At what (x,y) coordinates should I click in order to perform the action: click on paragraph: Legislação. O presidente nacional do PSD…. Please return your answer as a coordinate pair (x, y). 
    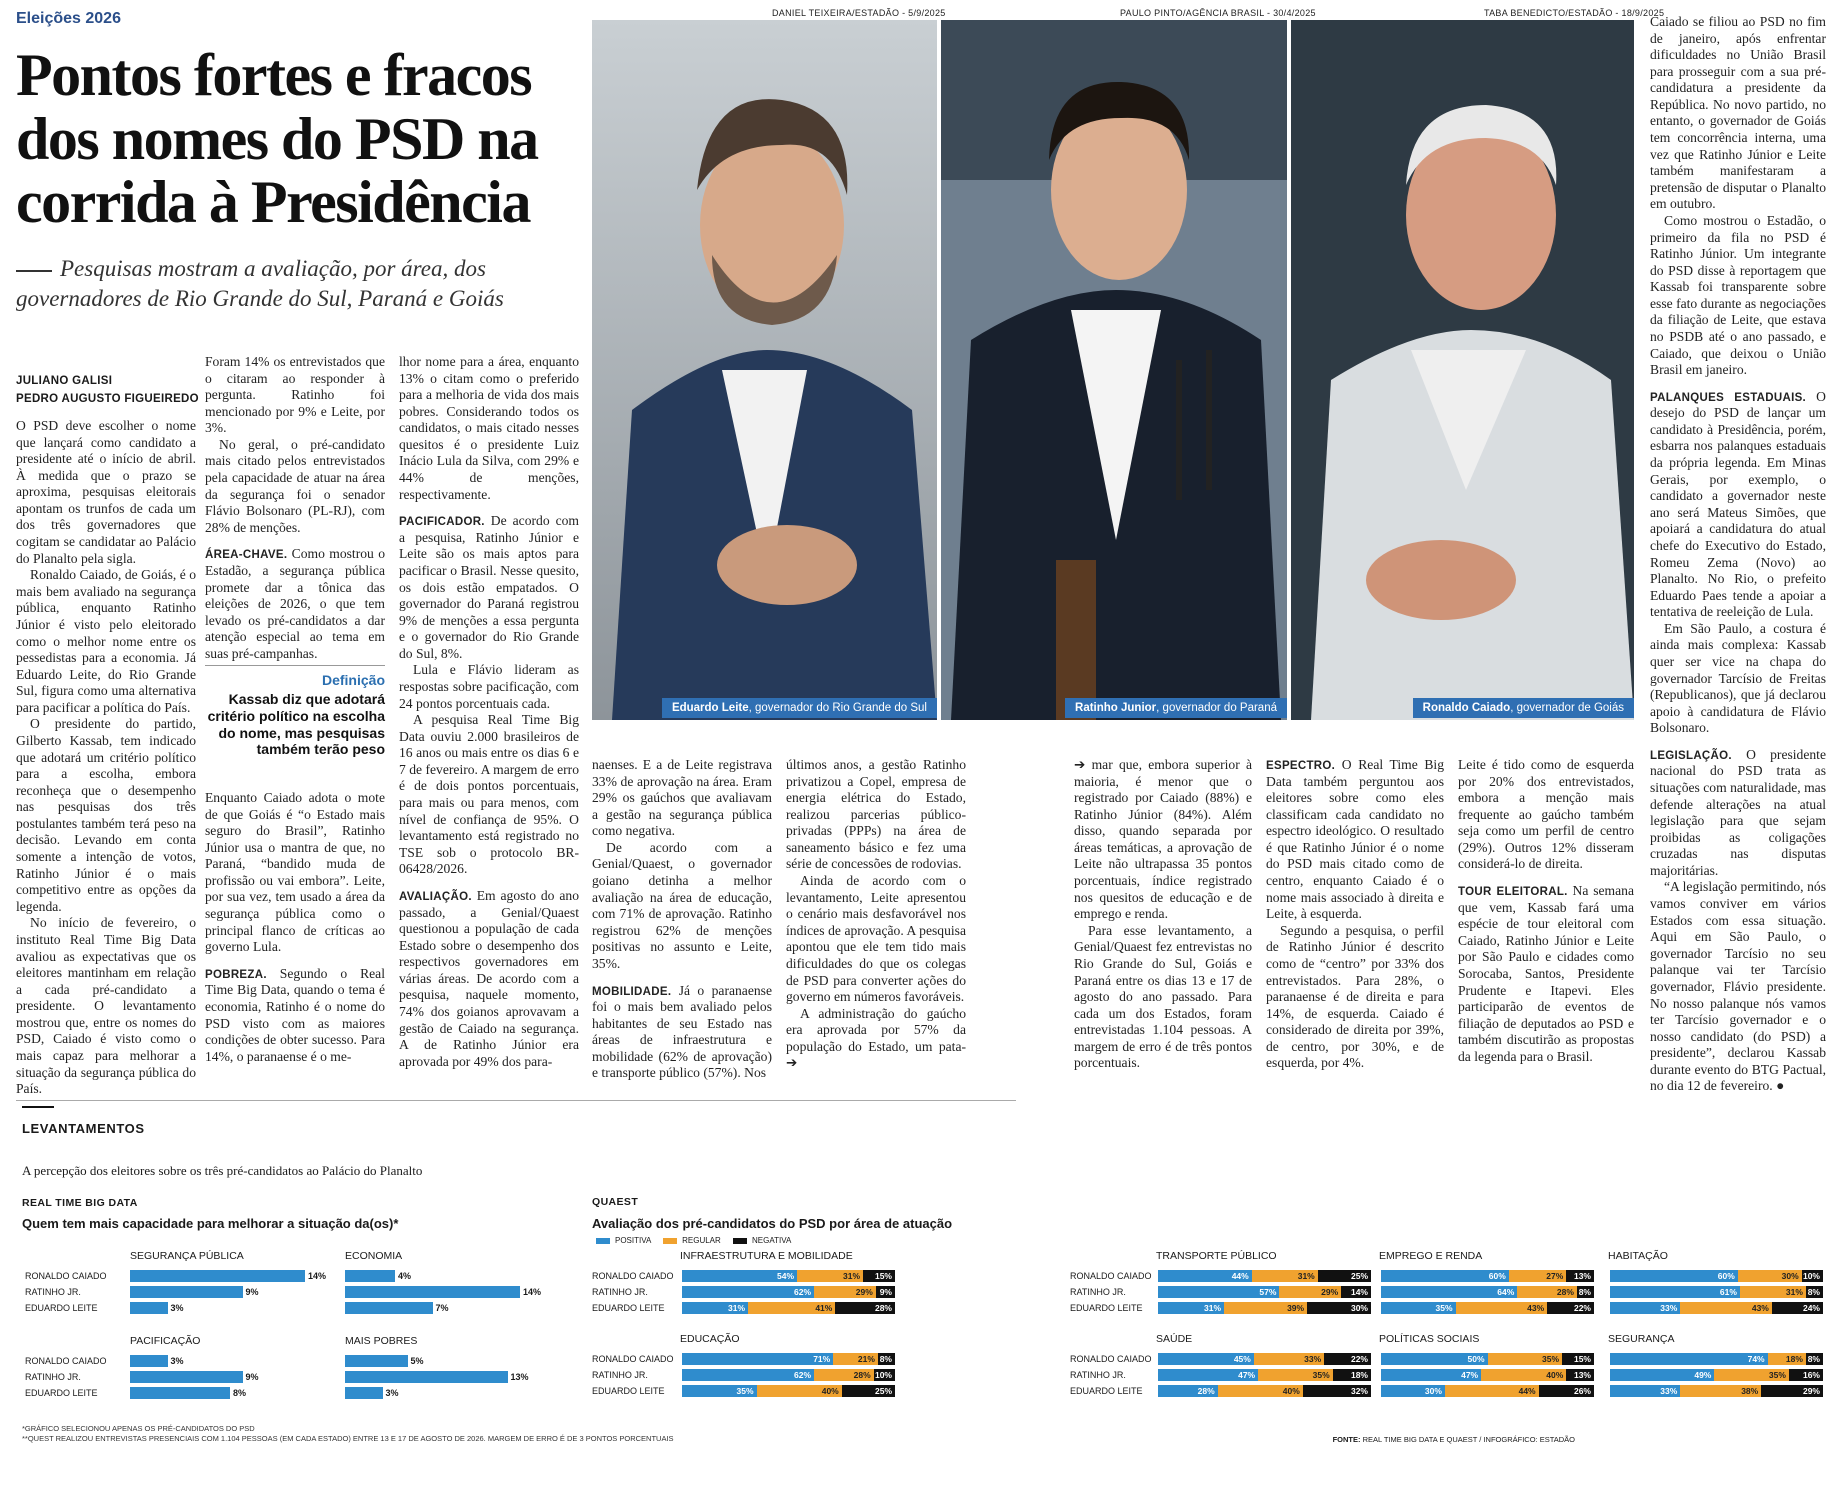
    Looking at the image, I should click on (1738, 813).